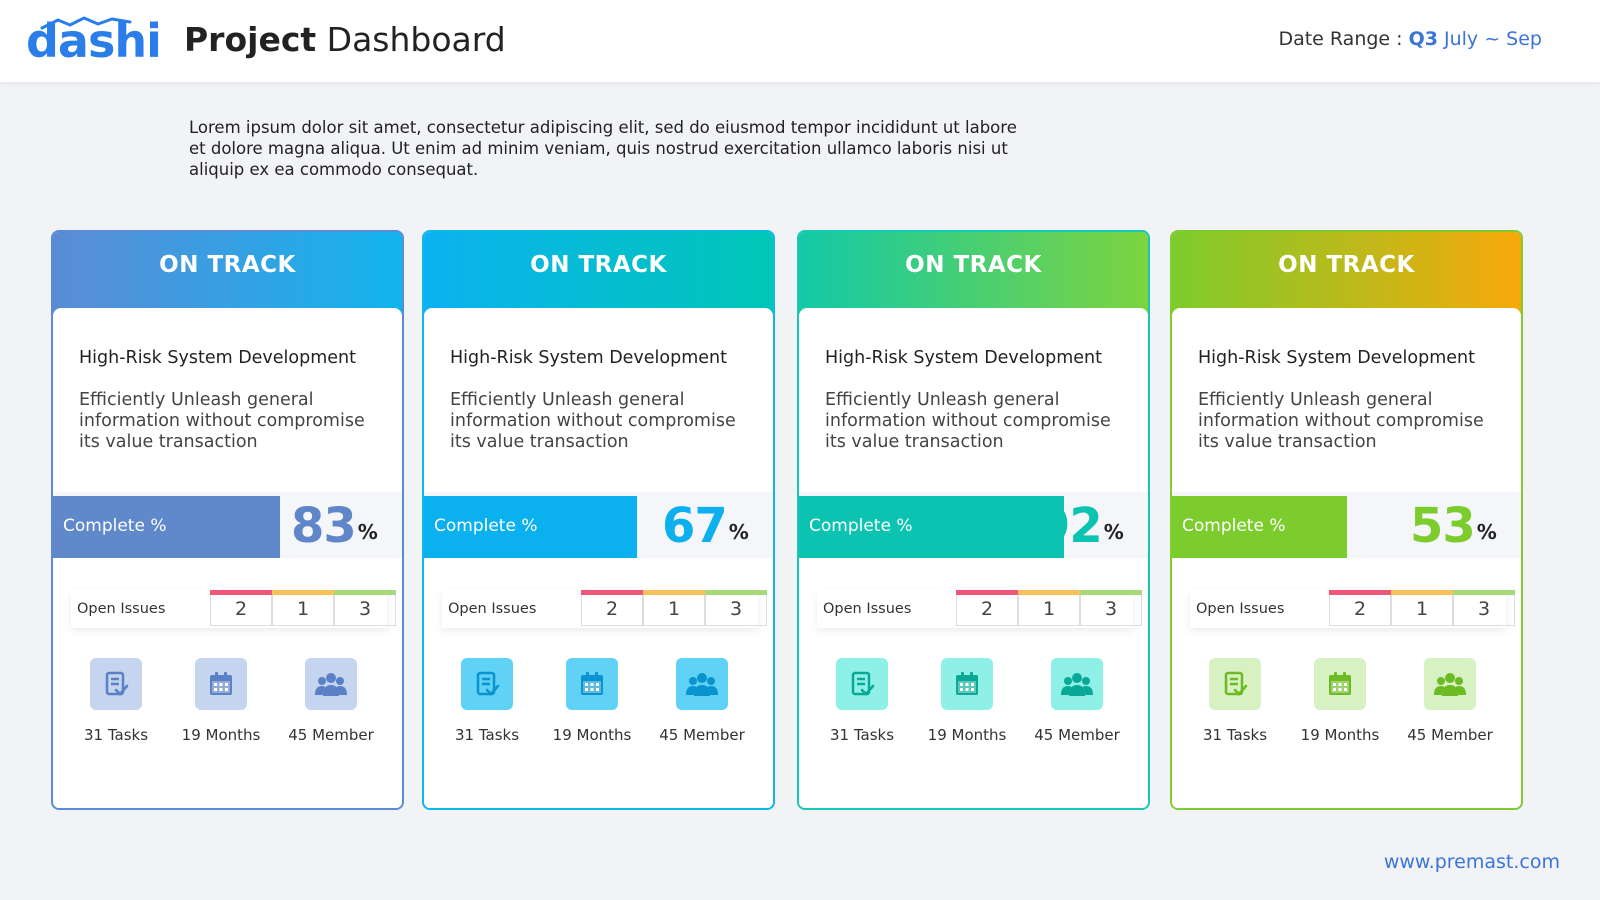  Describe the element at coordinates (1489, 39) in the screenshot. I see `date-range-months: July ~ Sep` at that location.